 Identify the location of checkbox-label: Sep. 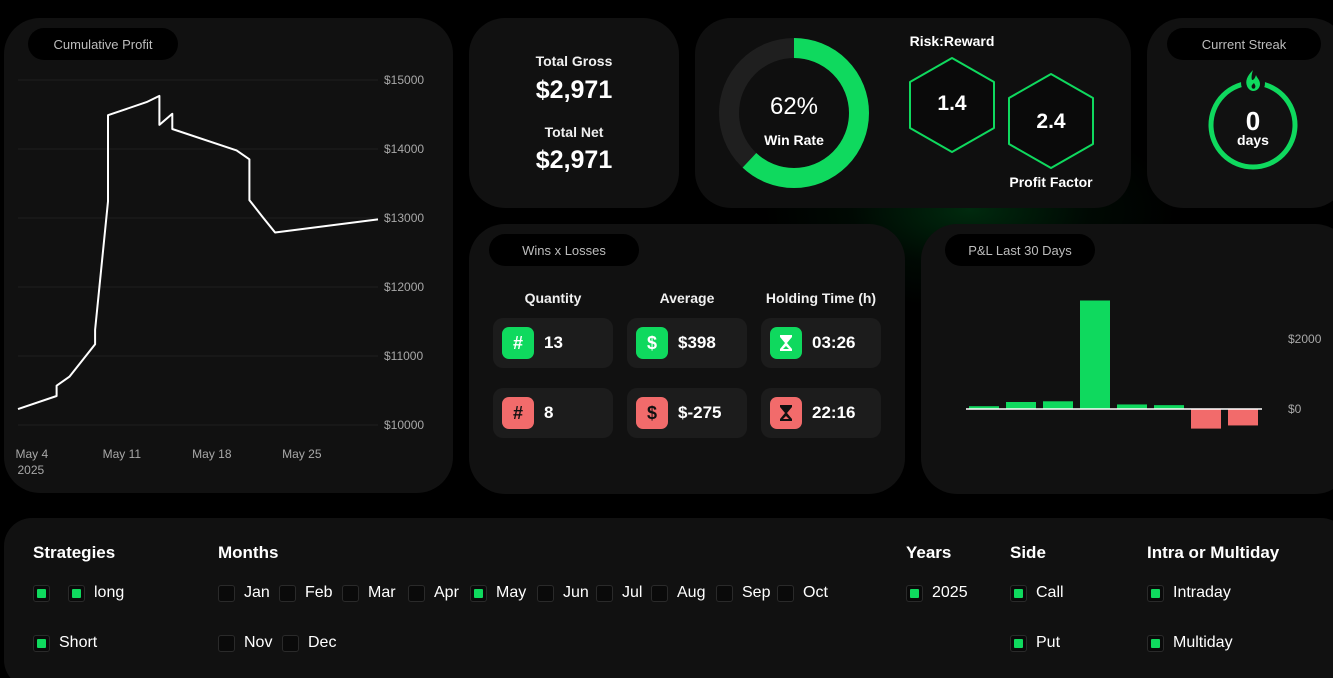
(756, 592).